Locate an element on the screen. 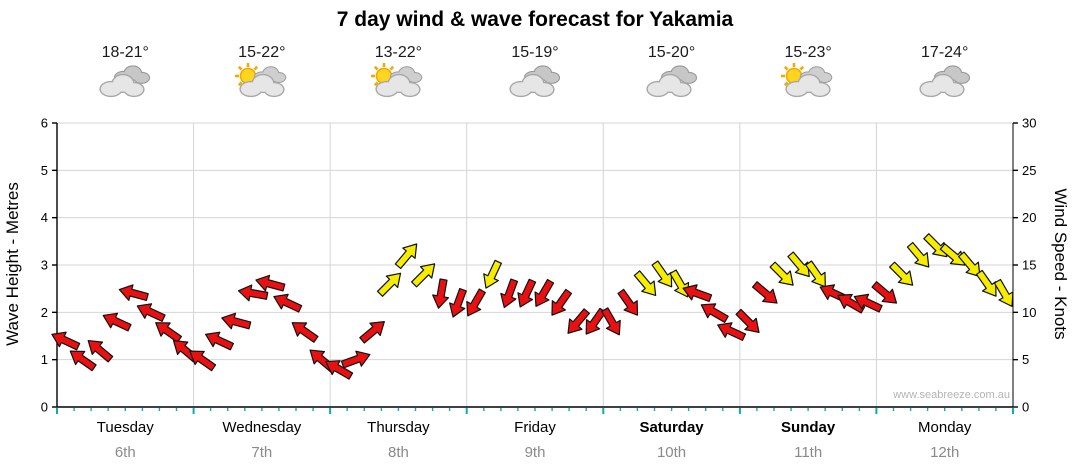  left-axis-tick-label: 2 is located at coordinates (44, 312).